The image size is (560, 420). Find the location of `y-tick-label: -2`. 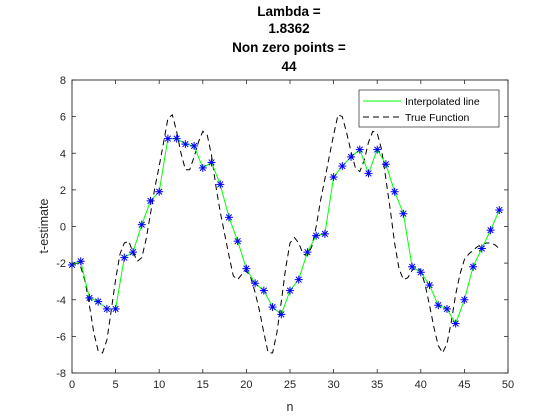

y-tick-label: -2 is located at coordinates (61, 264).